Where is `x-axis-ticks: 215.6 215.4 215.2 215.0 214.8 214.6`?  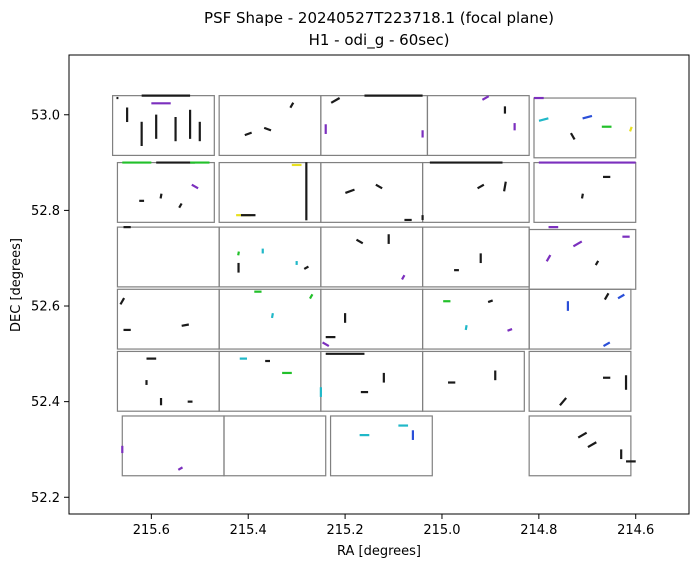 x-axis-ticks: 215.6 215.4 215.2 215.0 214.8 214.6 is located at coordinates (393, 526).